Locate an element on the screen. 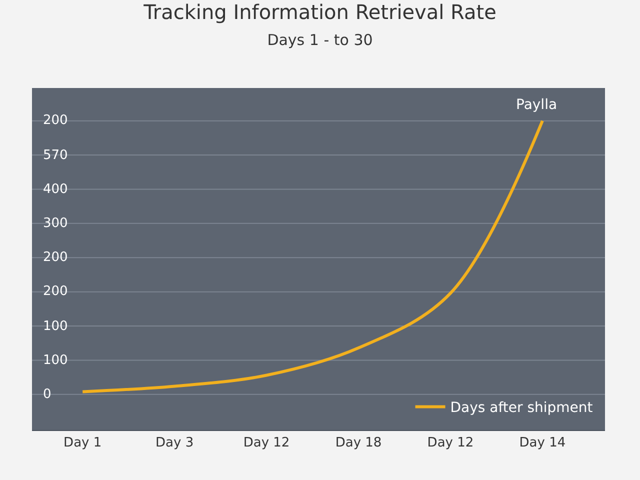 The width and height of the screenshot is (640, 480). x-tick-label: Day 3 is located at coordinates (175, 443).